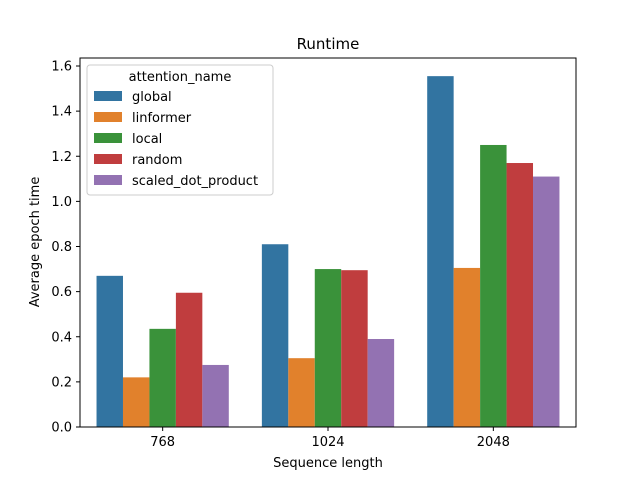 This screenshot has height=480, width=640. What do you see at coordinates (180, 77) in the screenshot?
I see `legend-title: attention_name` at bounding box center [180, 77].